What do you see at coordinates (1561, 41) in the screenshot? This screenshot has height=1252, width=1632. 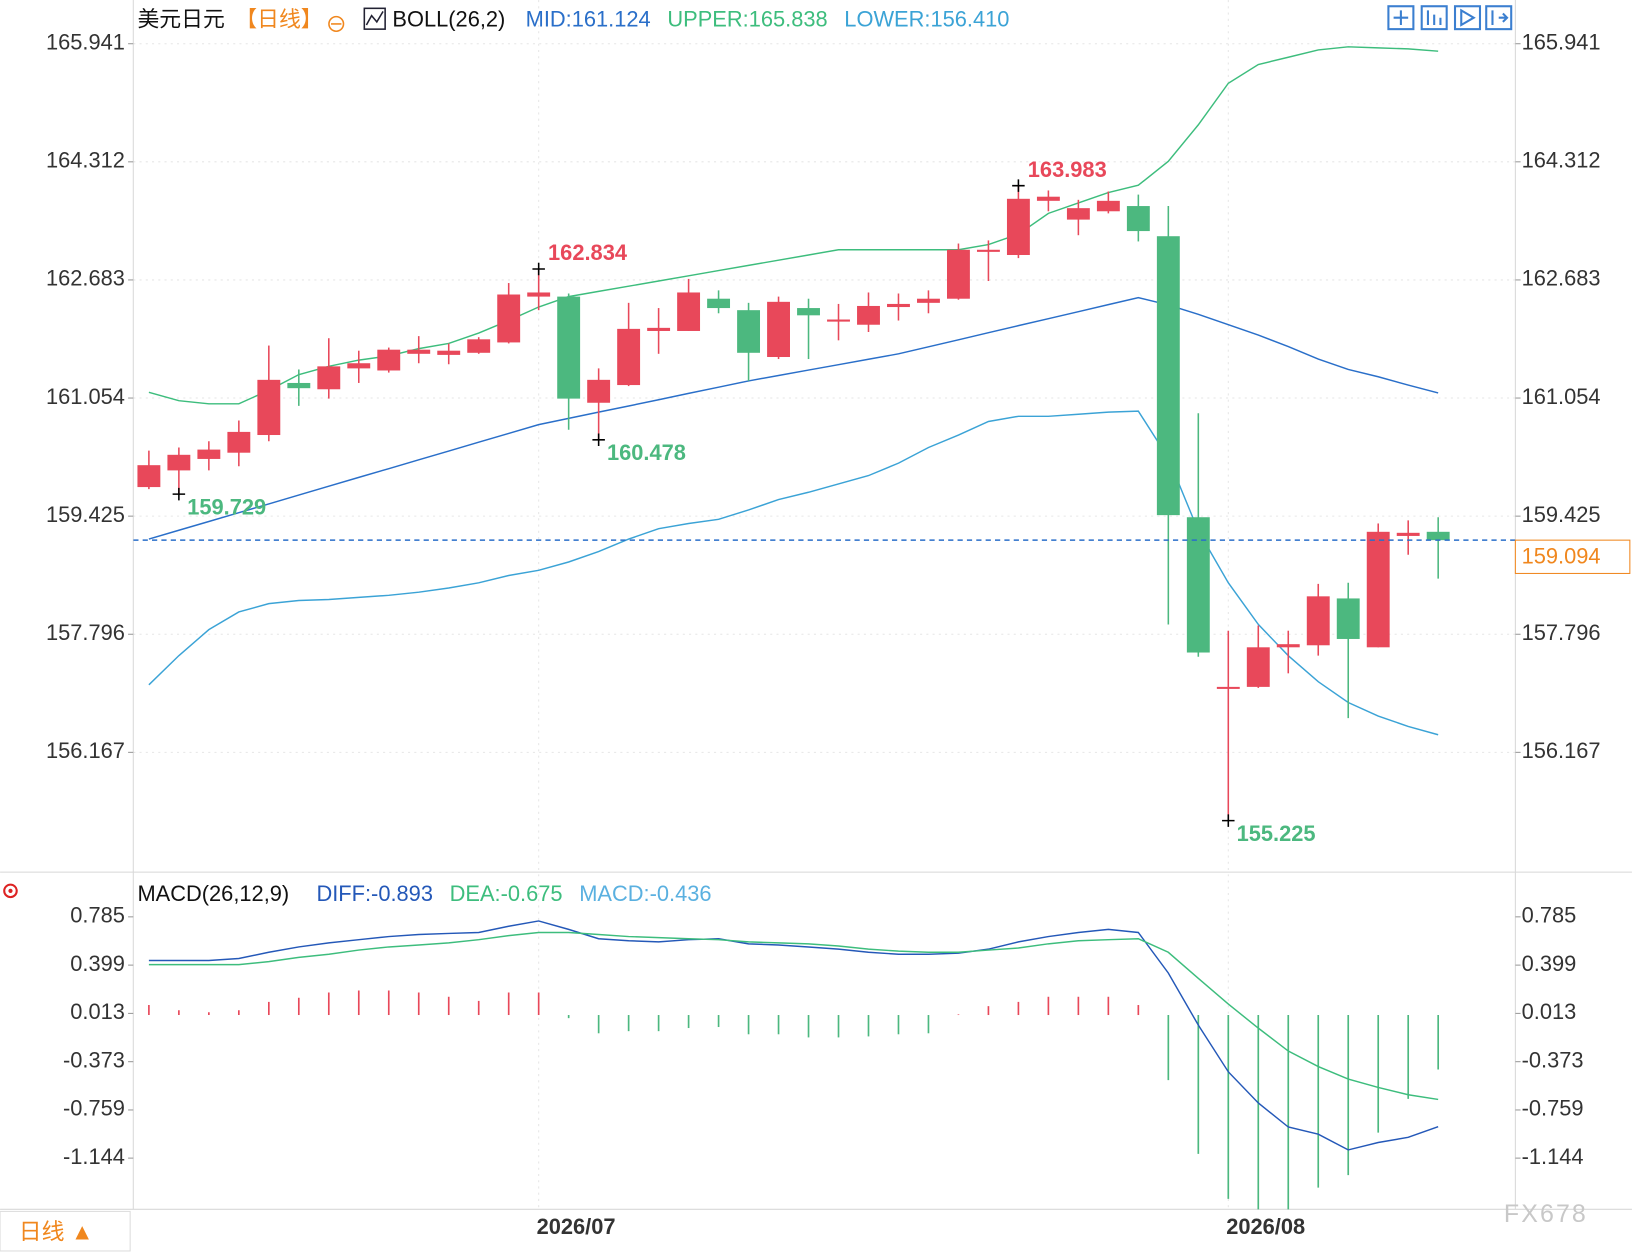 I see `y-tick-label-right: 165.941` at bounding box center [1561, 41].